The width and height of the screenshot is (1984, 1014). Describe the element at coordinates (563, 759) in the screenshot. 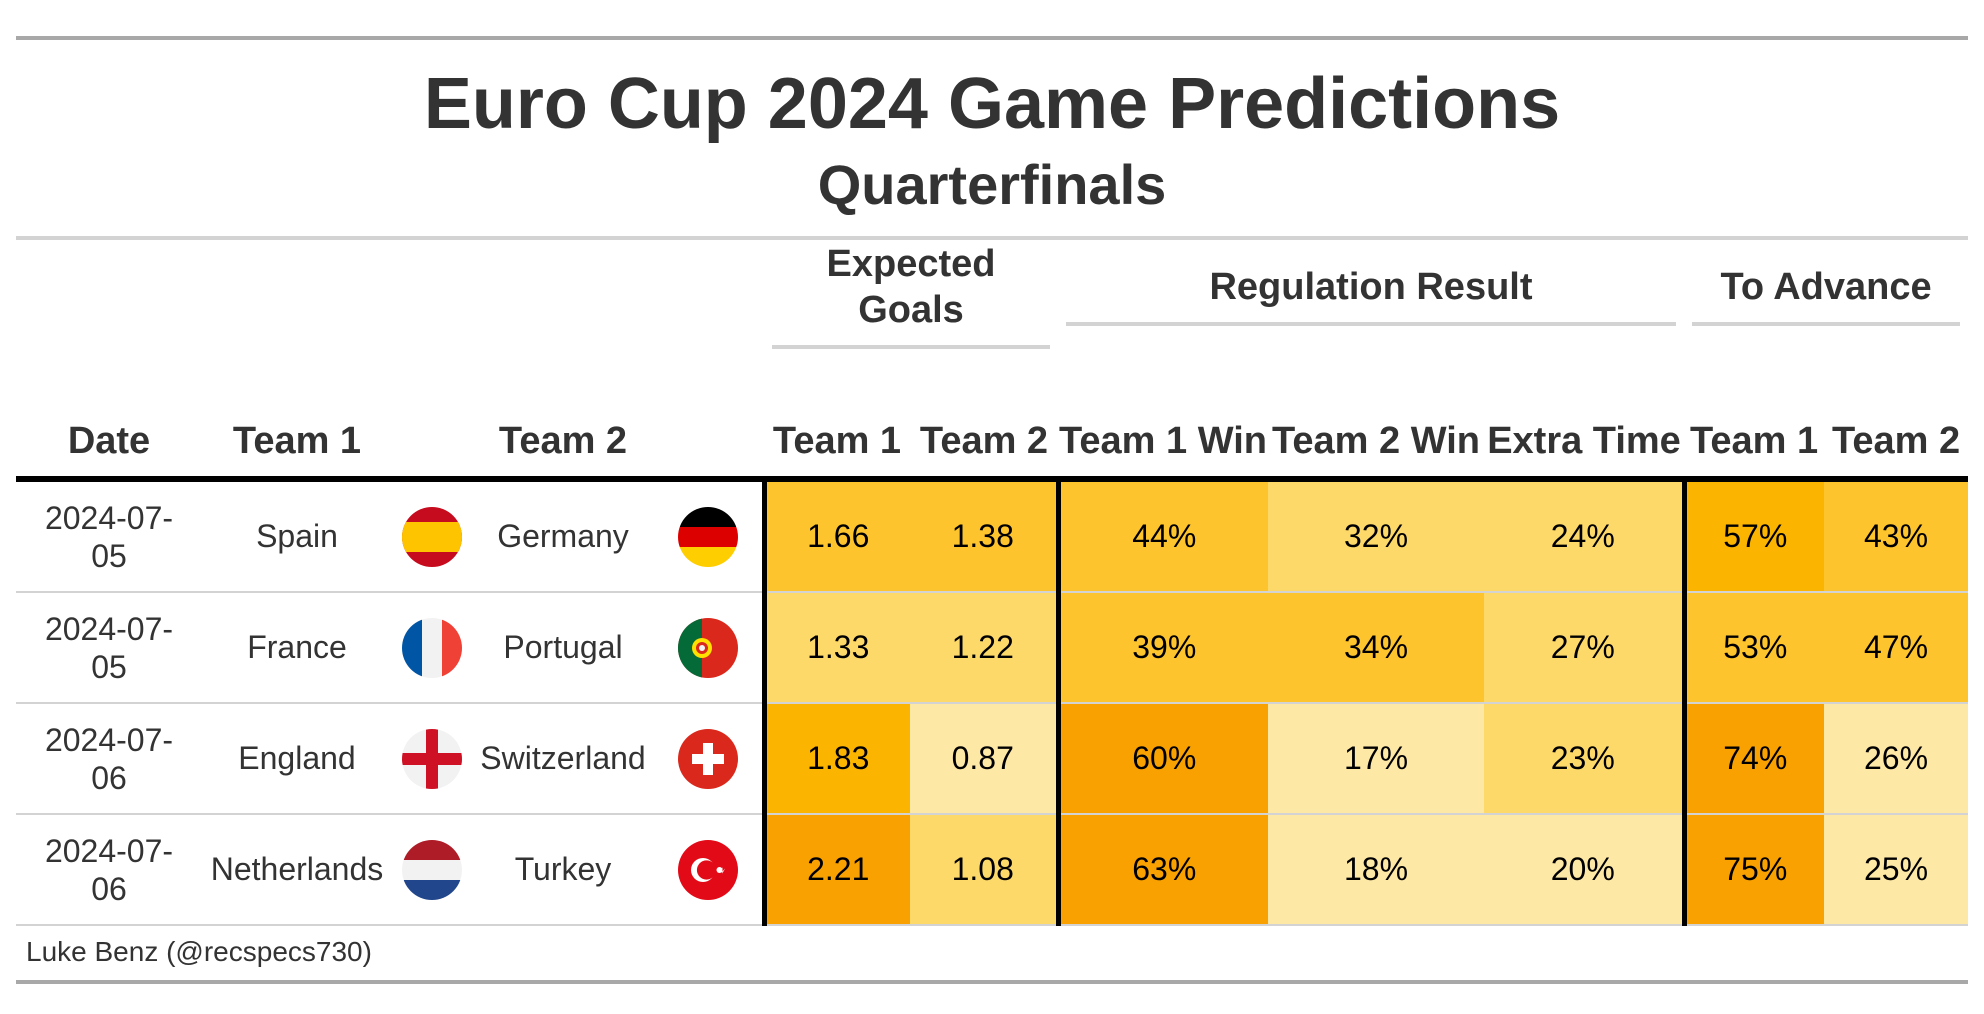

I see `cell-team2: Switzerland` at that location.